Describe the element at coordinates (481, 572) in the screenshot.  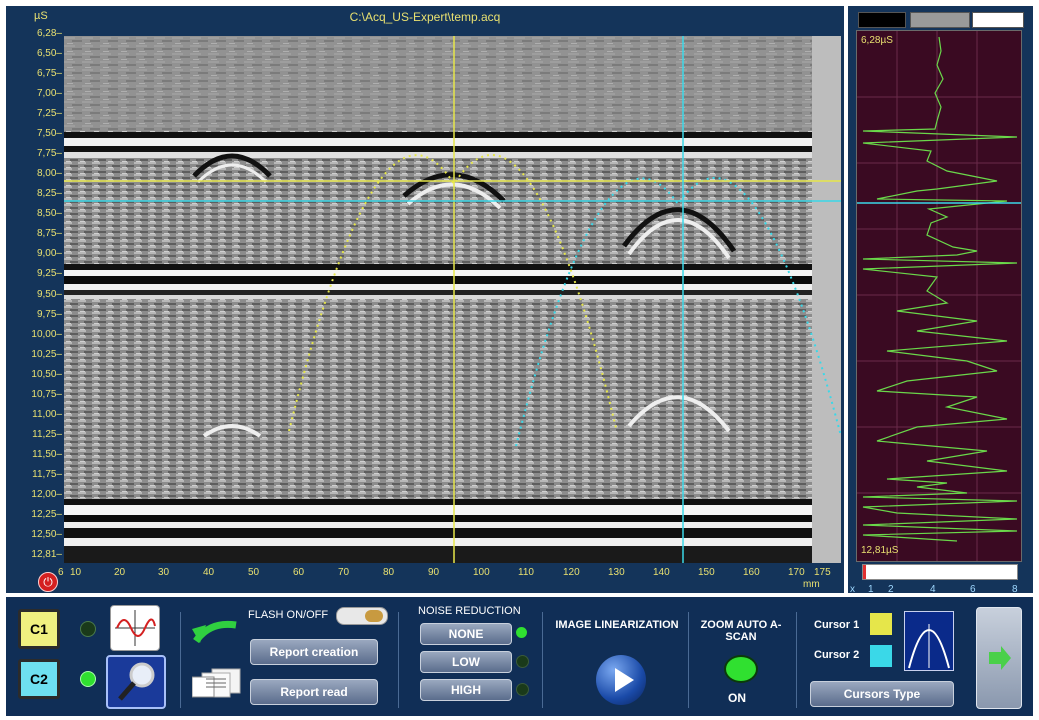
I see `x-tick-label: 100` at that location.